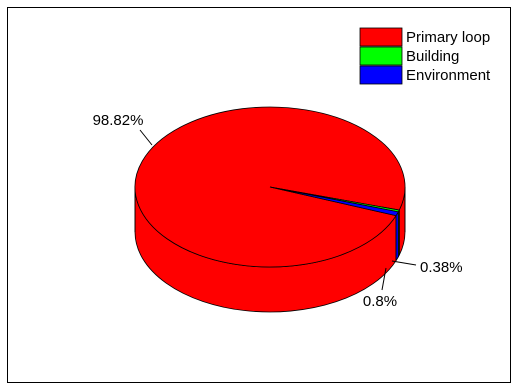 This screenshot has width=518, height=390. What do you see at coordinates (384, 279) in the screenshot?
I see `leader-line-environment` at bounding box center [384, 279].